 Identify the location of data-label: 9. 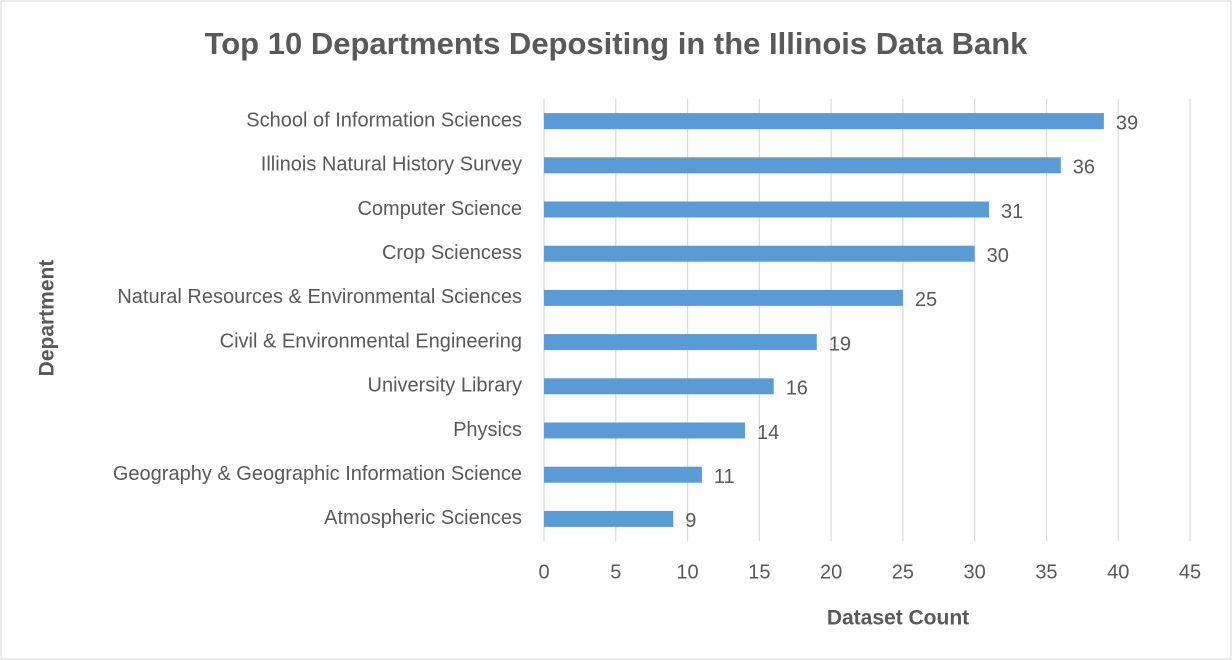
(690, 521).